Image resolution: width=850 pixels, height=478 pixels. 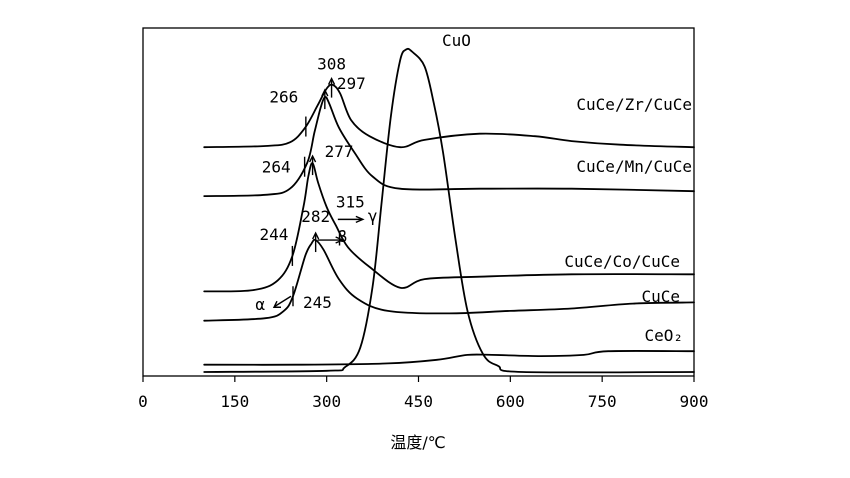 I want to click on x-tick-label-900: 900, so click(x=694, y=401).